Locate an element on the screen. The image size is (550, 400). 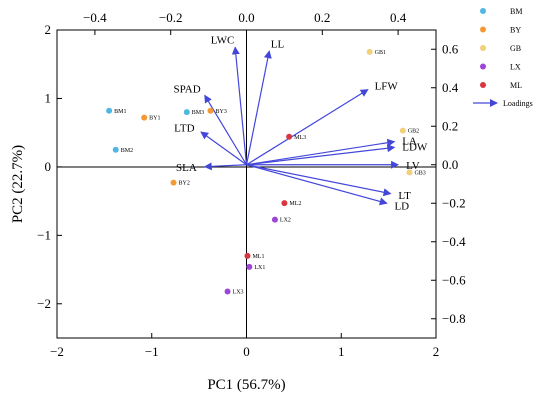
loading-ll: LL is located at coordinates (265, 101).